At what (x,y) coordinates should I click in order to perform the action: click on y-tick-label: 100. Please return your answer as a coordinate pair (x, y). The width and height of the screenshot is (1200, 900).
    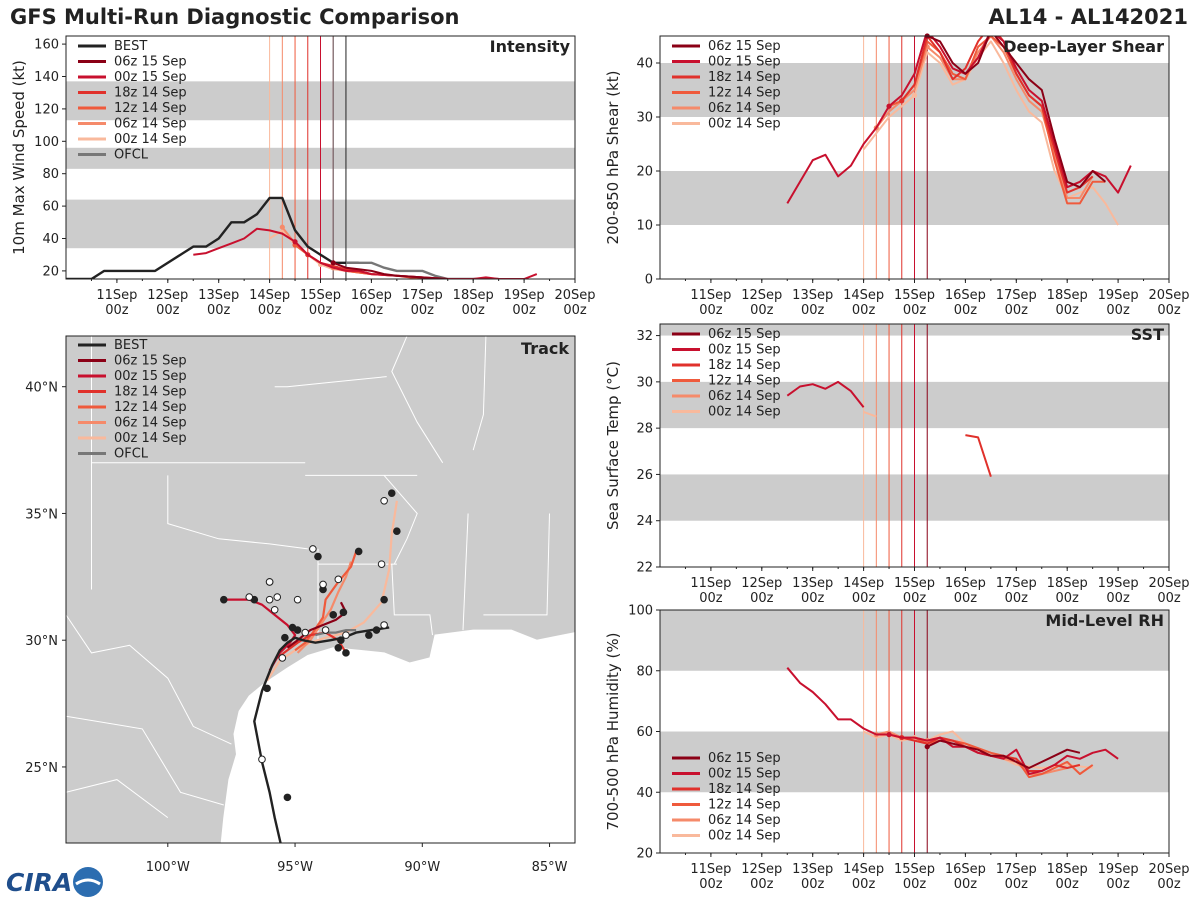
    Looking at the image, I should click on (46, 142).